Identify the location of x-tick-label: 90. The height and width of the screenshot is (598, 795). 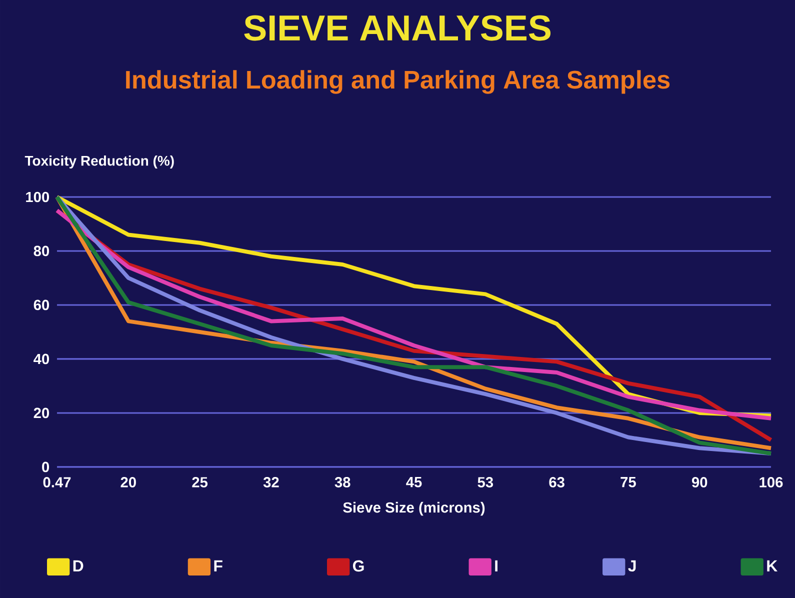
(700, 482).